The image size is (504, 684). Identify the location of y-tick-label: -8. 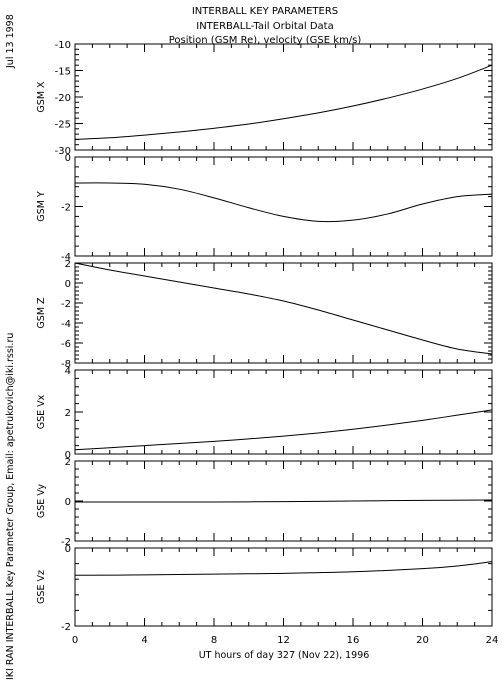
(66, 364).